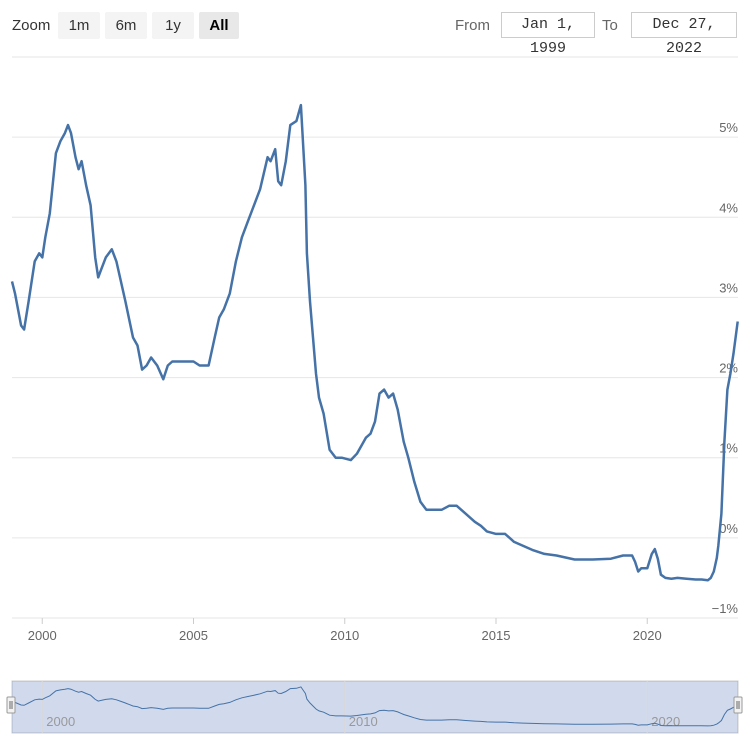  Describe the element at coordinates (193, 635) in the screenshot. I see `x-tick-label: 2005` at that location.